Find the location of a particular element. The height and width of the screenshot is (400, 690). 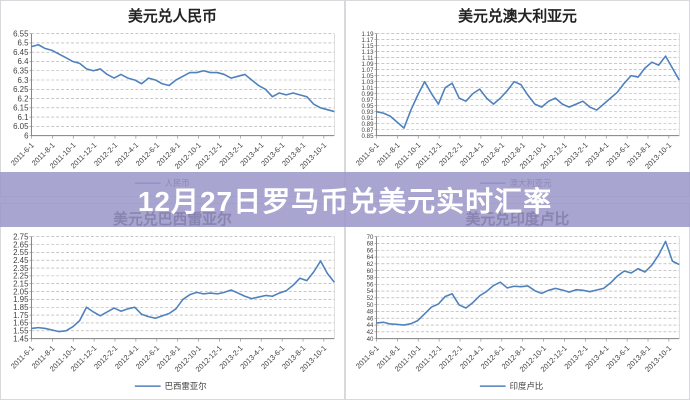

y-axis-label: 6.5 is located at coordinates (23, 43).